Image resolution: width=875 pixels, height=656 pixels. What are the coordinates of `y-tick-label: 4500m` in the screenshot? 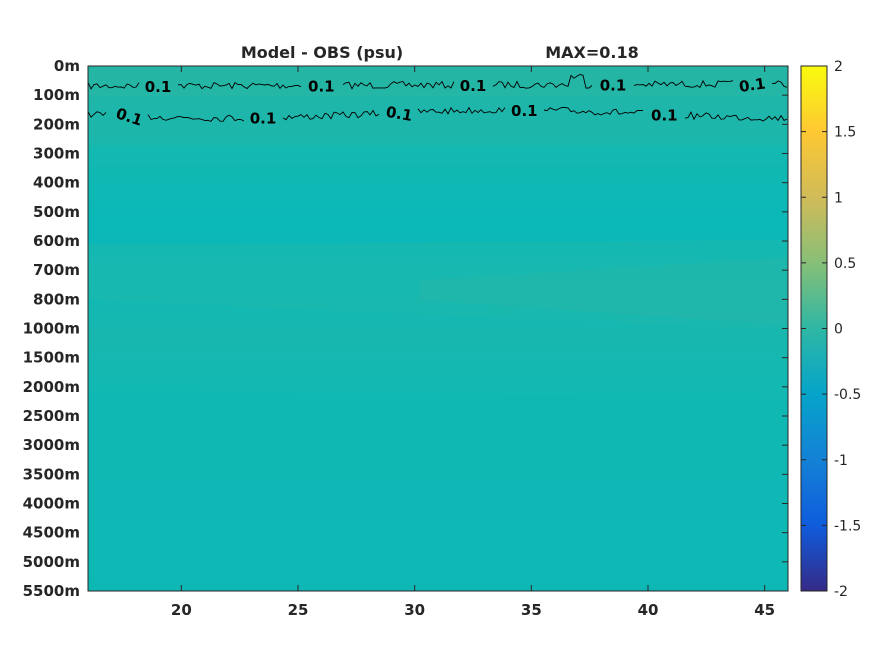 It's located at (51, 533).